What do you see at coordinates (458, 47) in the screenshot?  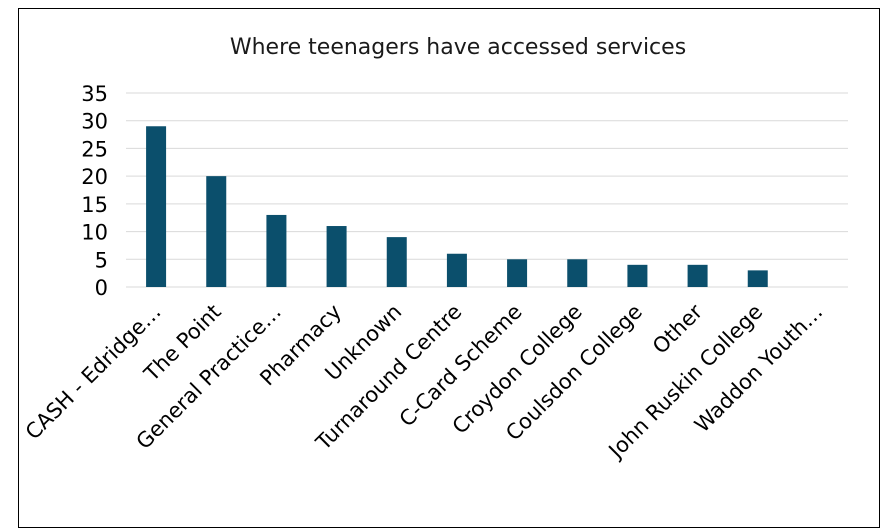 I see `chart-title: Where teenagers have accessed services` at bounding box center [458, 47].